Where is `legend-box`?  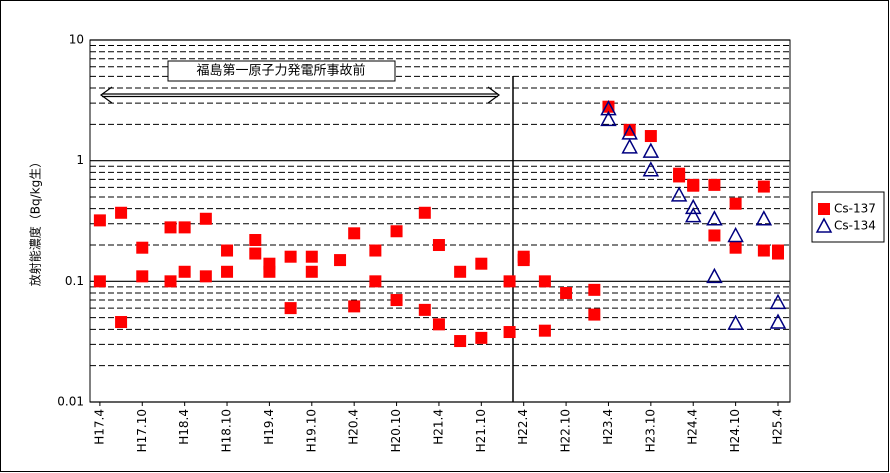
legend-box is located at coordinates (848, 217).